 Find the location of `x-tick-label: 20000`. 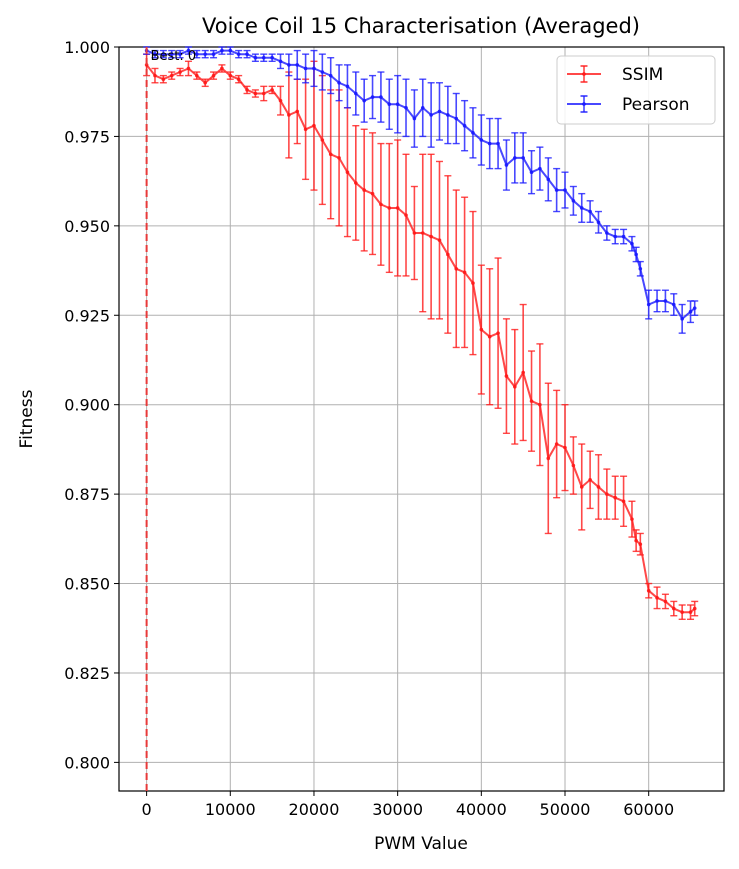

x-tick-label: 20000 is located at coordinates (314, 809).